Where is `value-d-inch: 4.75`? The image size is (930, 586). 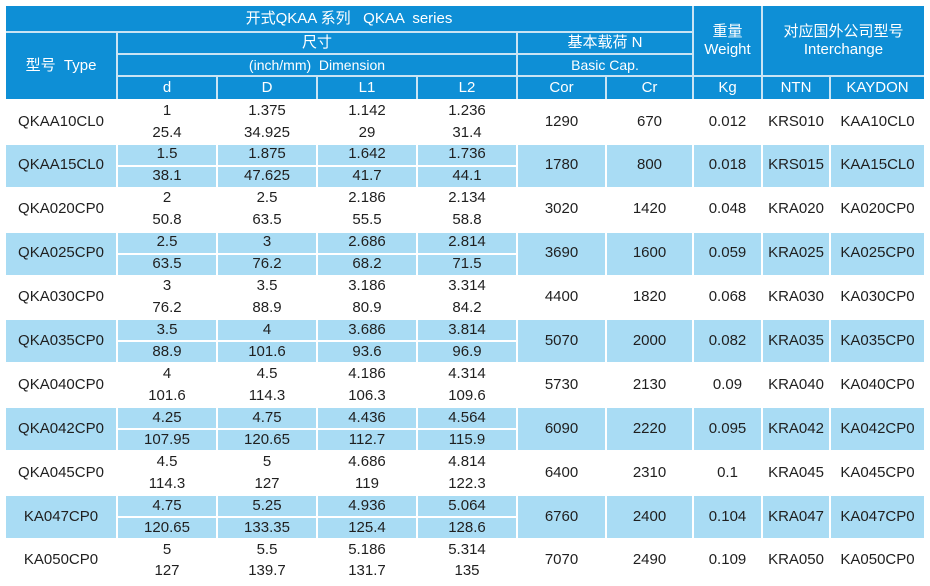
value-d-inch: 4.75 is located at coordinates (167, 505).